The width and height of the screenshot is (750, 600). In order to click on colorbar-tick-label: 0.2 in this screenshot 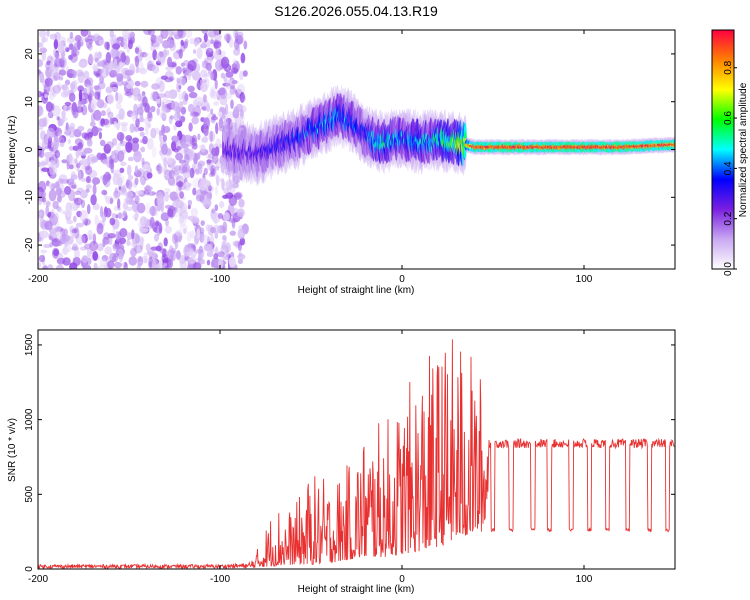, I will do `click(728, 218)`.